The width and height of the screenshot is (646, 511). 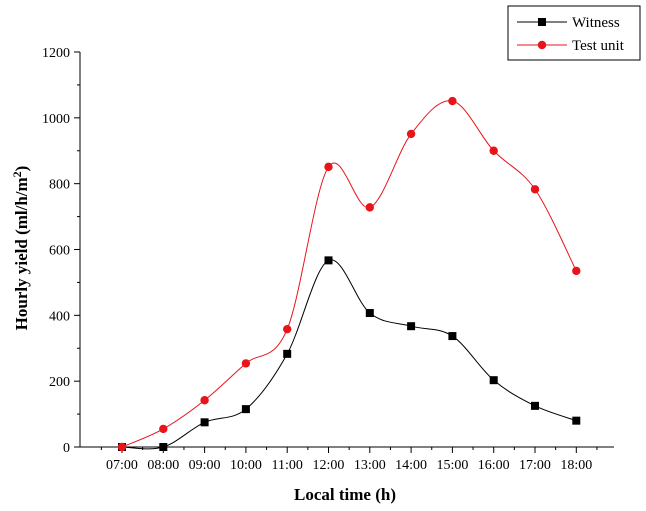 I want to click on y-tick-label: 1000, so click(x=56, y=119).